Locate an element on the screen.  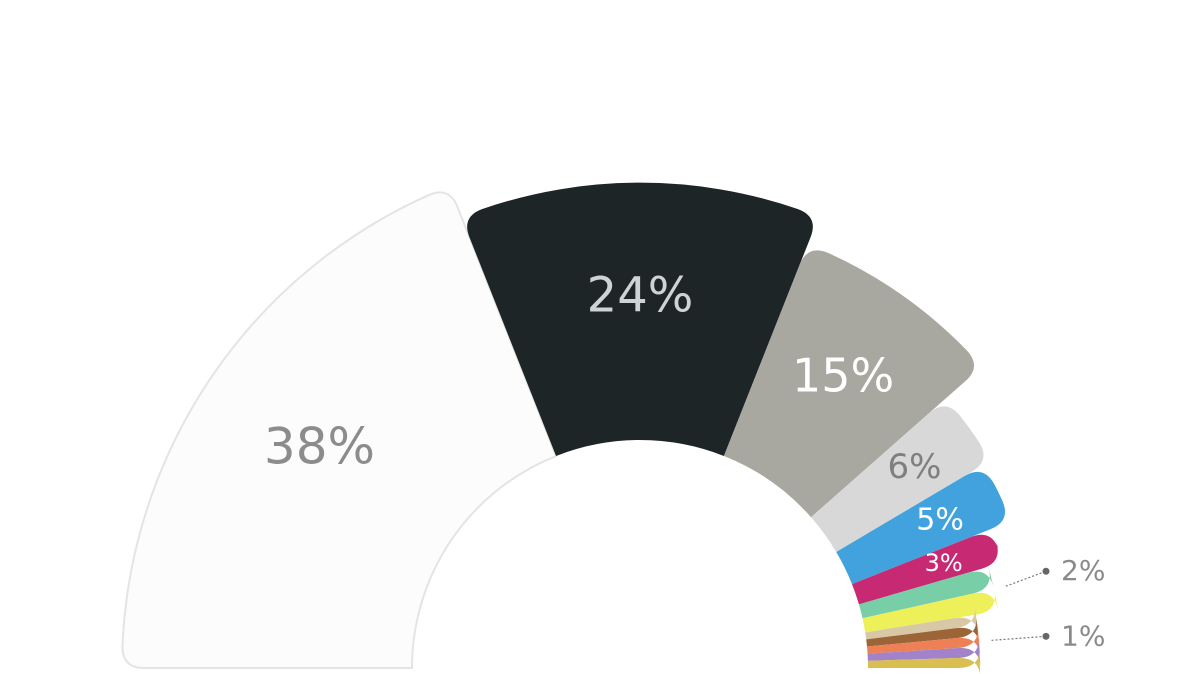
slice-label-2: 15% is located at coordinates (843, 375).